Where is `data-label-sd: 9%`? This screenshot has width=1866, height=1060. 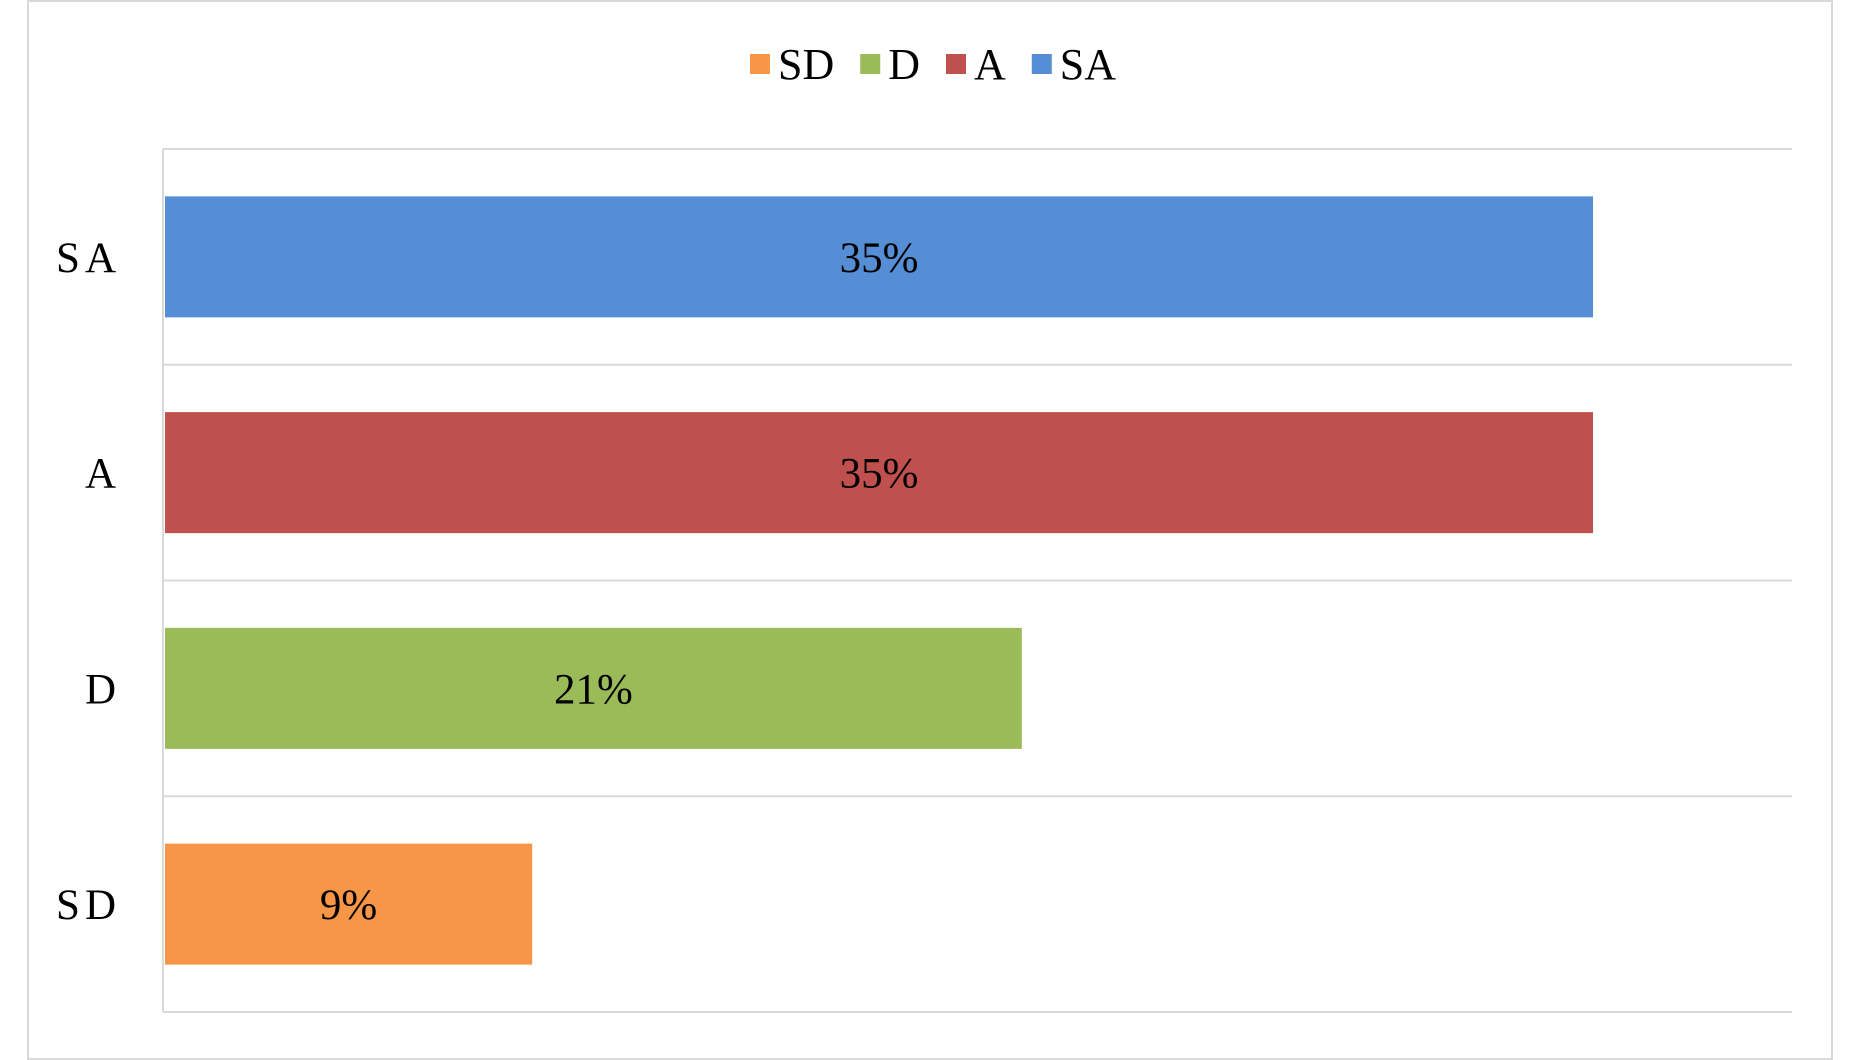 data-label-sd: 9% is located at coordinates (348, 905).